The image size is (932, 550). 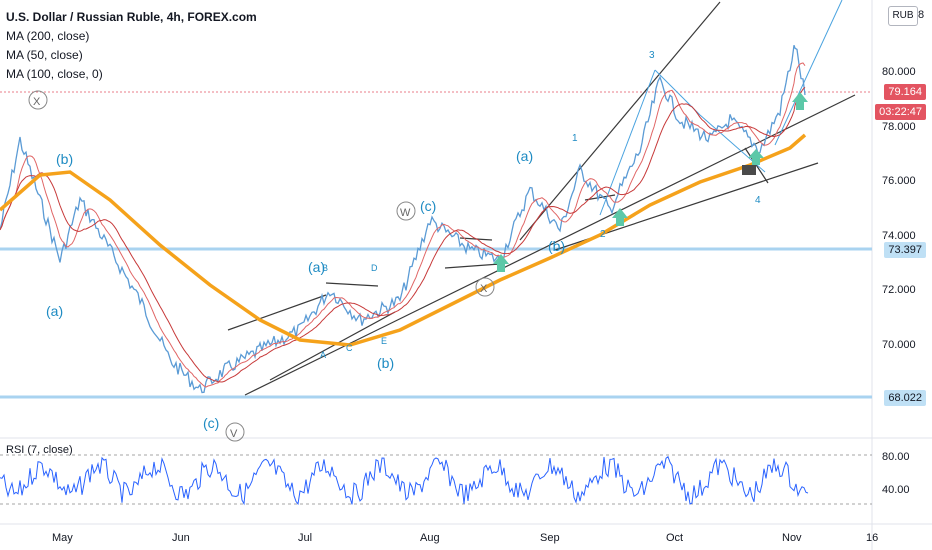 What do you see at coordinates (384, 341) in the screenshot?
I see `wave-label: E` at bounding box center [384, 341].